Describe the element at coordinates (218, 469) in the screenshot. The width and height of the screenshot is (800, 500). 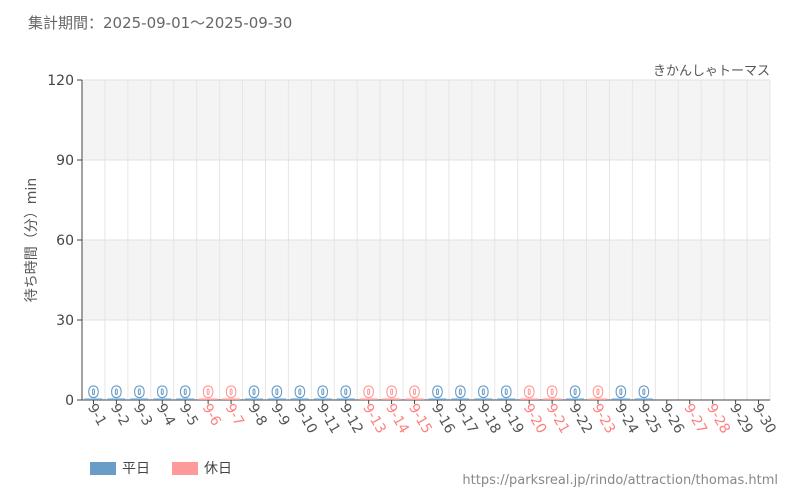
I see `legend-holiday-label: 休日` at that location.